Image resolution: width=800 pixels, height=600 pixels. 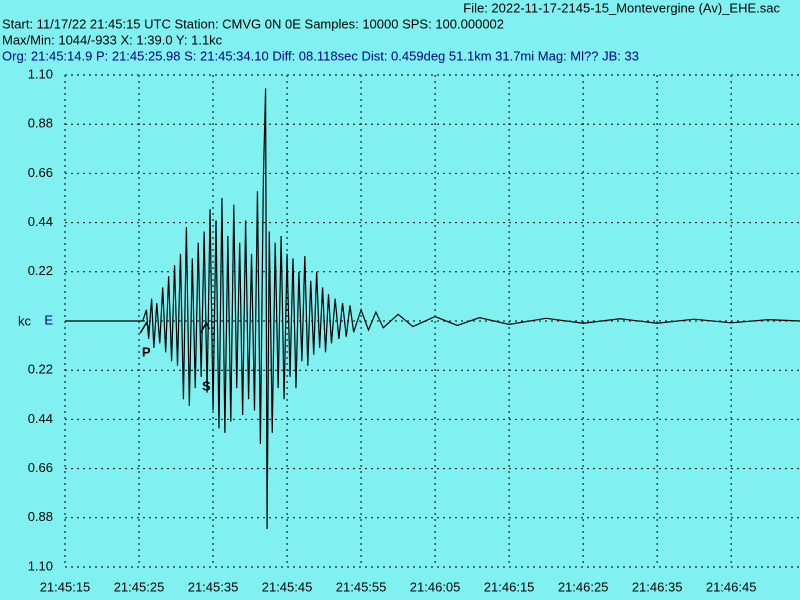 What do you see at coordinates (48, 319) in the screenshot?
I see `y-tick-label: E` at bounding box center [48, 319].